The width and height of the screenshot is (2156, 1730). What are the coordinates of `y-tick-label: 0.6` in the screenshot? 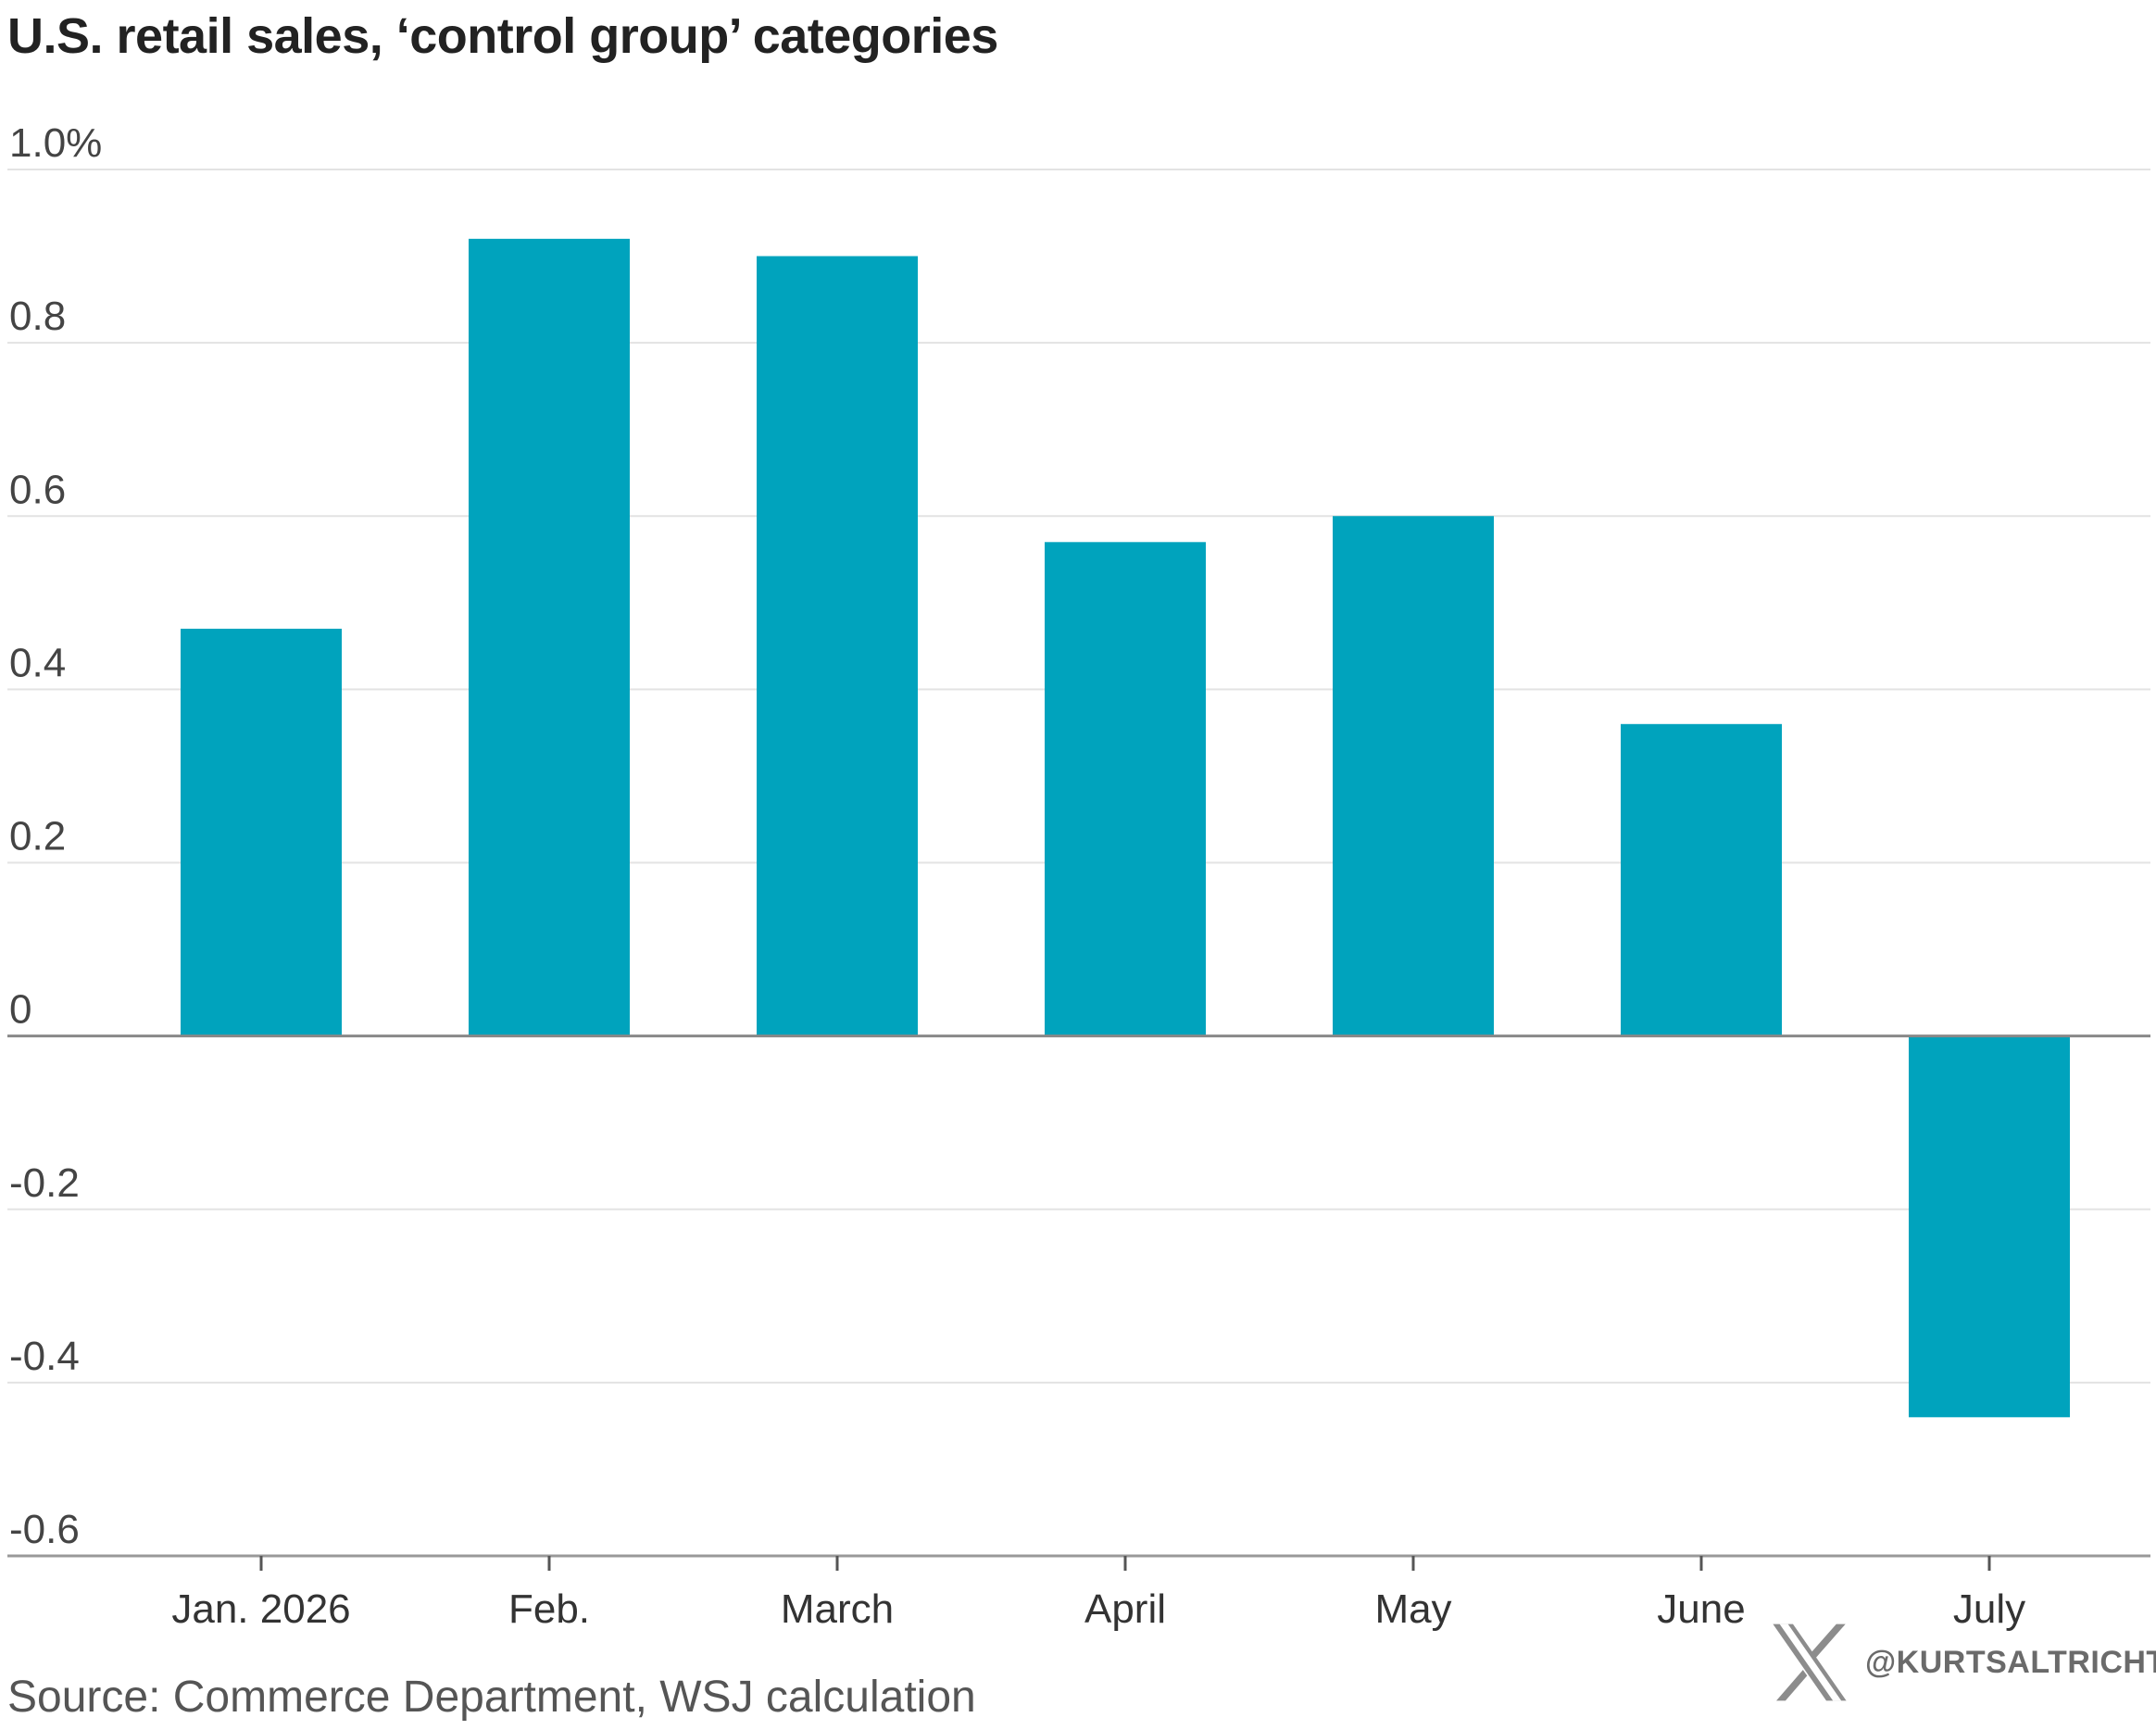 It's located at (37, 489).